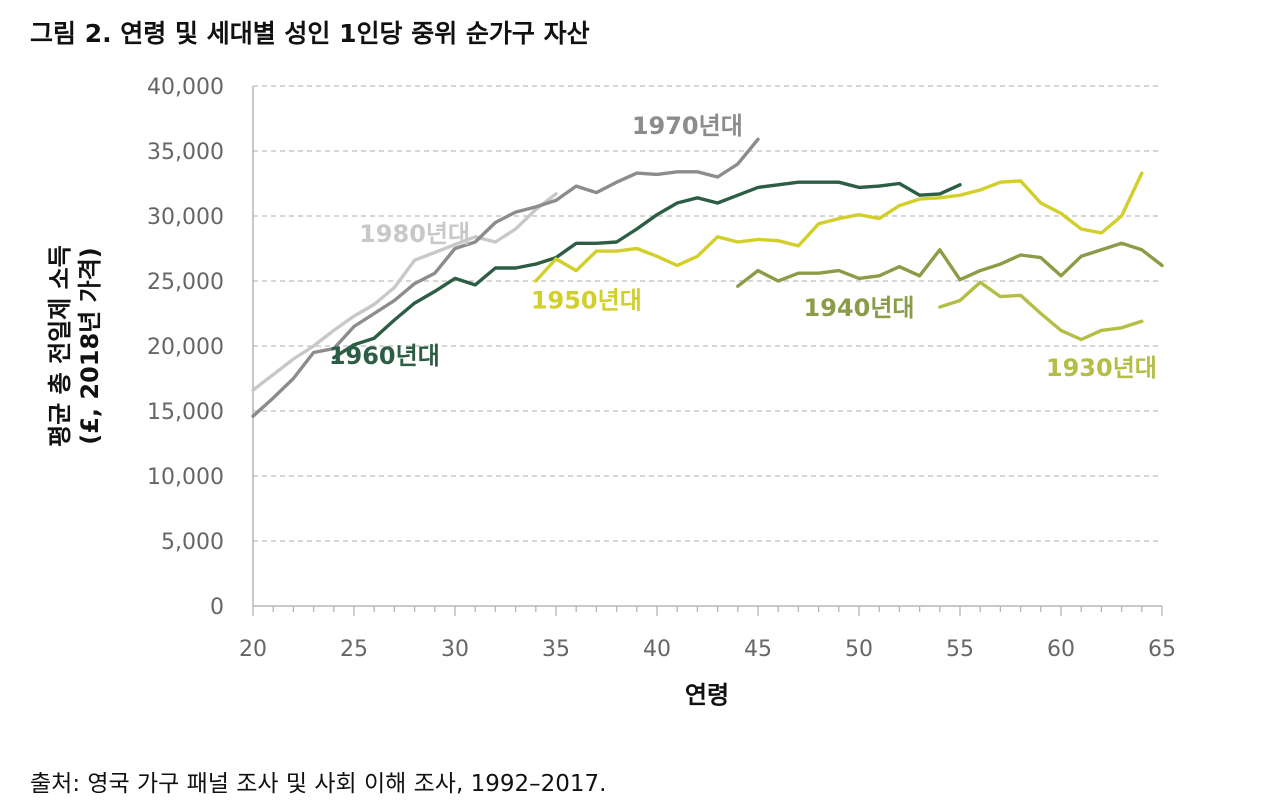 This screenshot has height=805, width=1280. What do you see at coordinates (657, 649) in the screenshot?
I see `x-tick-label: 40` at bounding box center [657, 649].